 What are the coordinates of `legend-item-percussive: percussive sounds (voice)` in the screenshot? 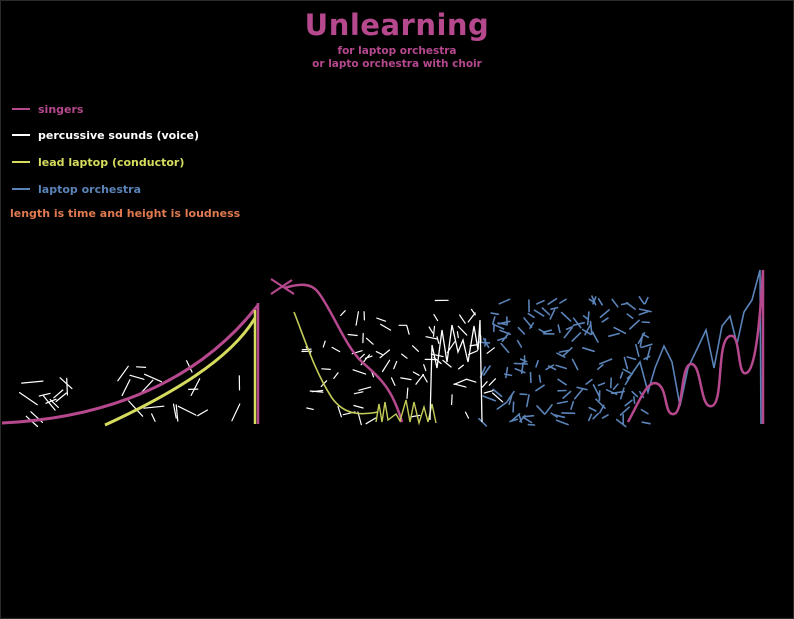 It's located at (105, 135).